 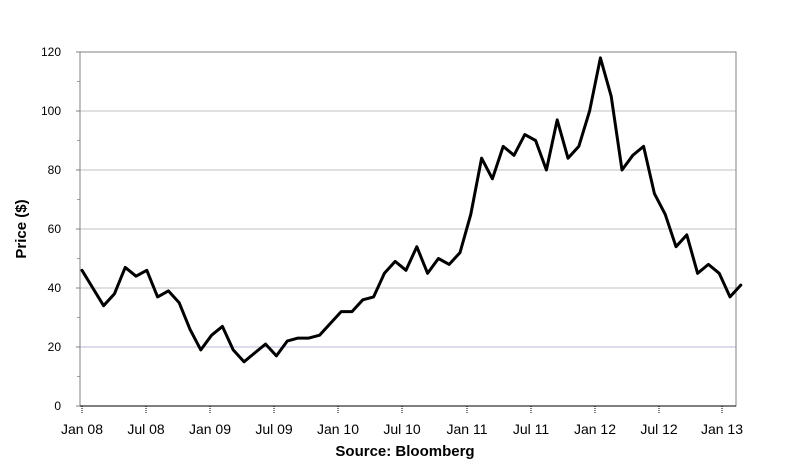 What do you see at coordinates (404, 451) in the screenshot?
I see `x-axis-title: Source: Bloomberg` at bounding box center [404, 451].